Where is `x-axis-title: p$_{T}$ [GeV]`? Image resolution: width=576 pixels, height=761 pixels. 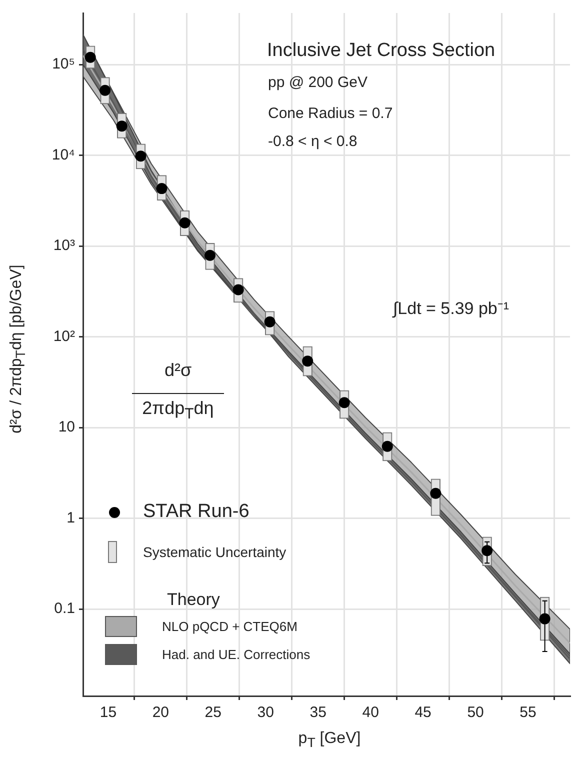
x-axis-title: p$_{T}$ [GeV] is located at coordinates (329, 740).